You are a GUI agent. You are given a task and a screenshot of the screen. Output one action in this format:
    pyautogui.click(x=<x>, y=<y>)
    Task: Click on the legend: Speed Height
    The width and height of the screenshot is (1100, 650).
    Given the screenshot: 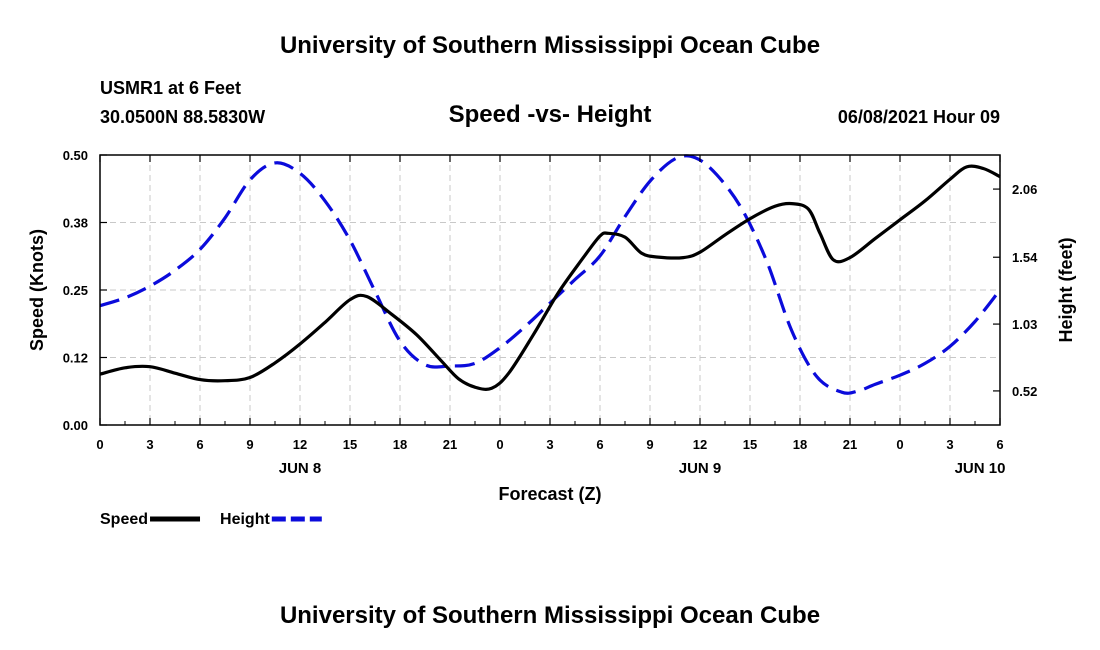 What is the action you would take?
    pyautogui.click(x=211, y=519)
    